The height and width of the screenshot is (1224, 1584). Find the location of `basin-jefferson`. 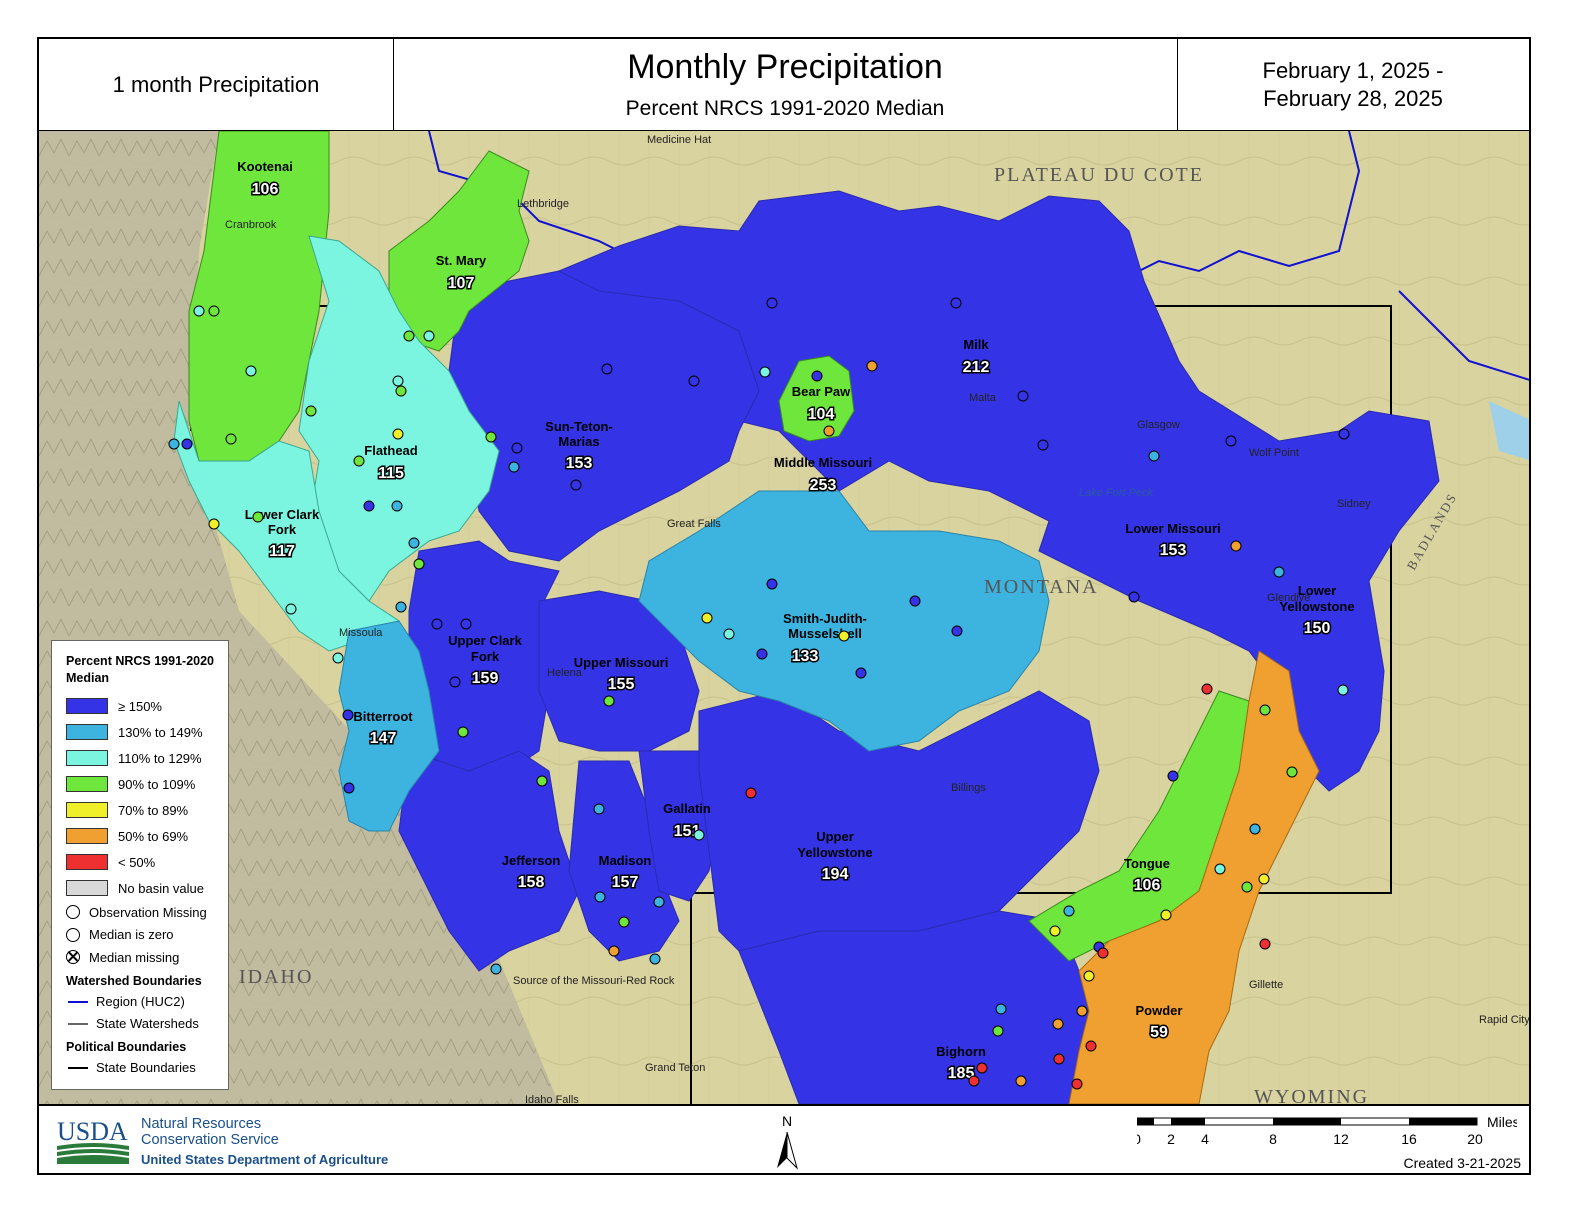

basin-jefferson is located at coordinates (489, 861).